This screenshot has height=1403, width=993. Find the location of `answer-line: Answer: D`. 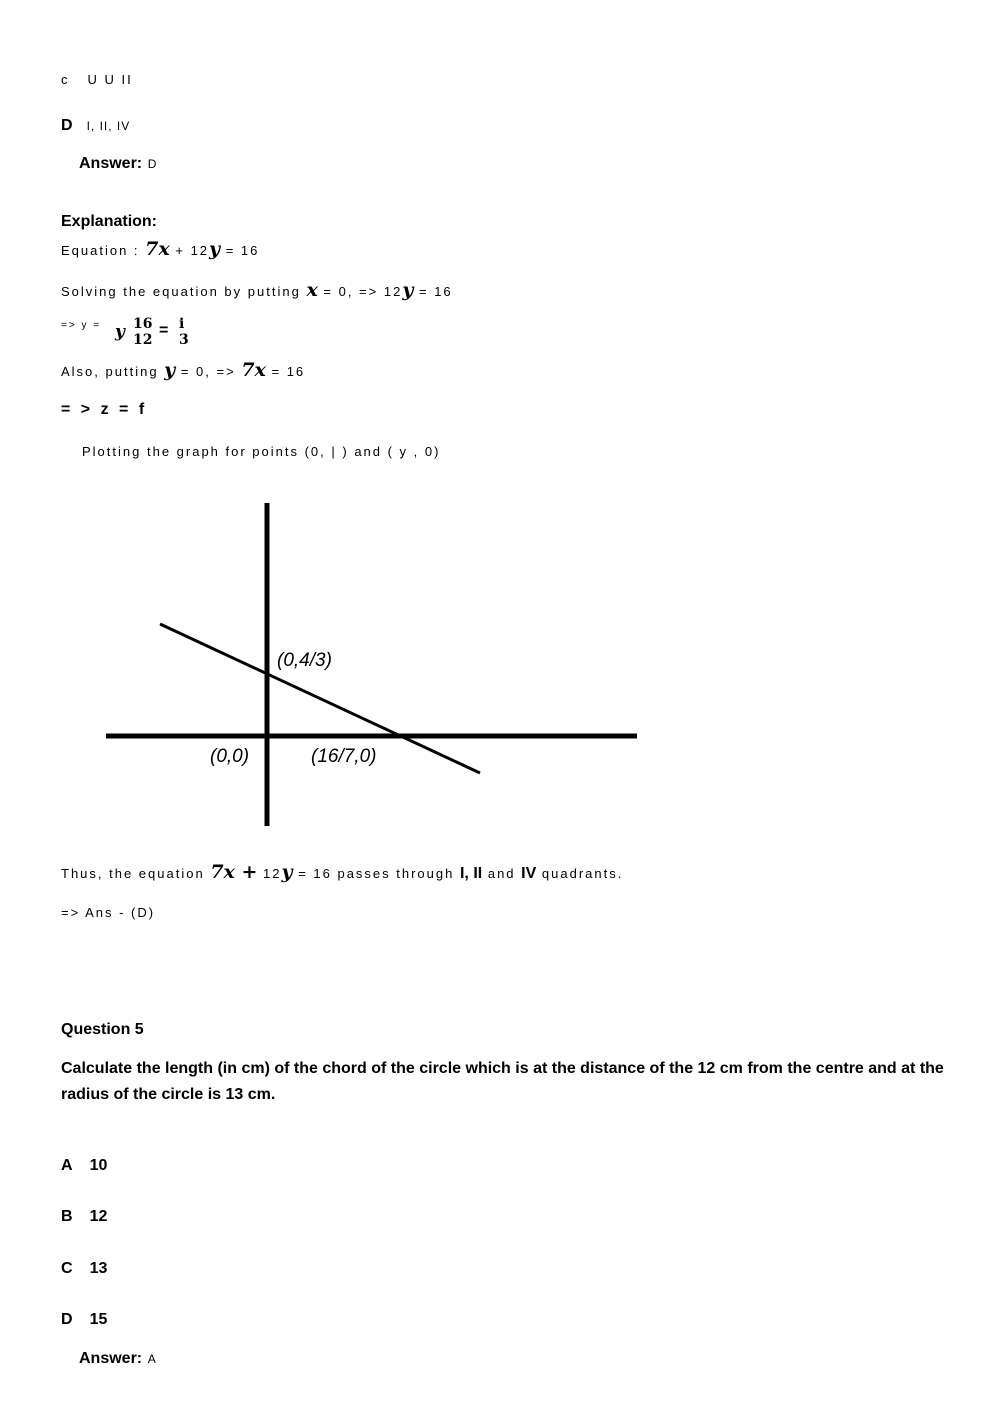

answer-line: Answer: D is located at coordinates (118, 164).